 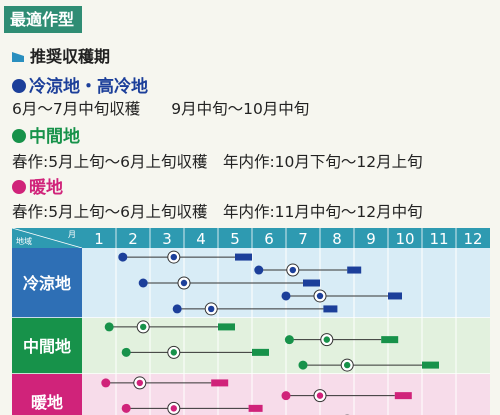 I want to click on month-tick-label: 12, so click(x=472, y=239).